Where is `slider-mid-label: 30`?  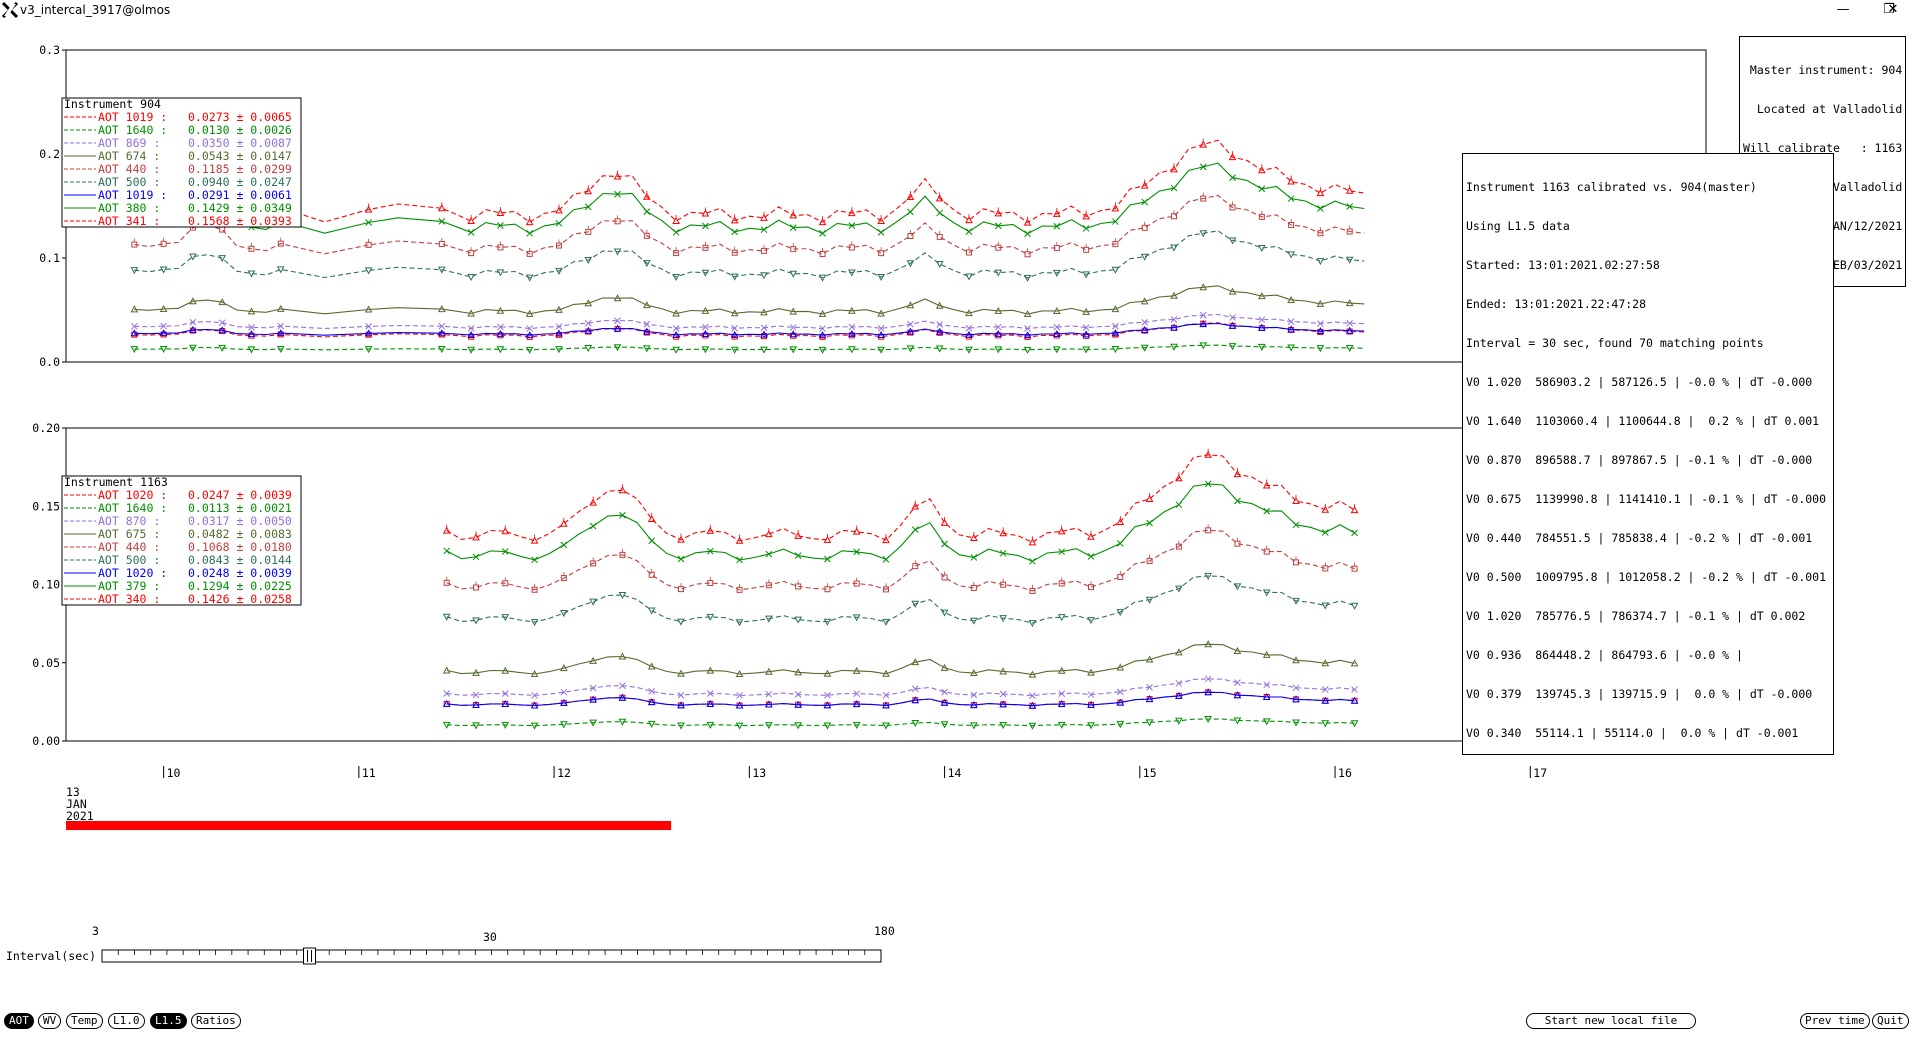
slider-mid-label: 30 is located at coordinates (490, 937).